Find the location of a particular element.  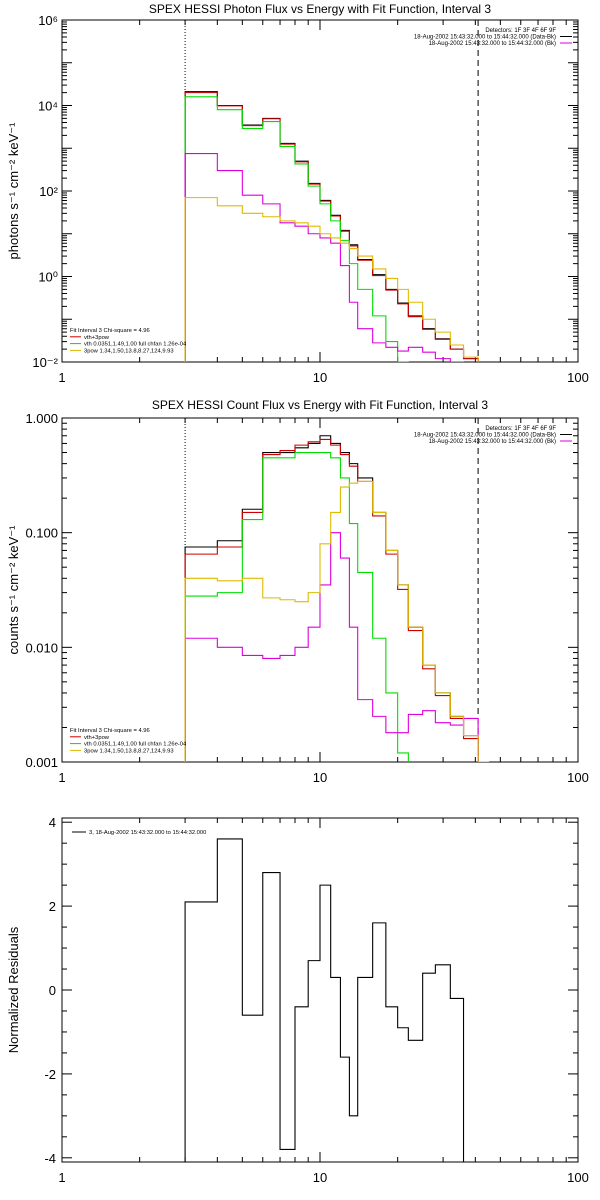

y-axis-label: counts s⁻¹ cm⁻² keV⁻¹ is located at coordinates (13, 590).